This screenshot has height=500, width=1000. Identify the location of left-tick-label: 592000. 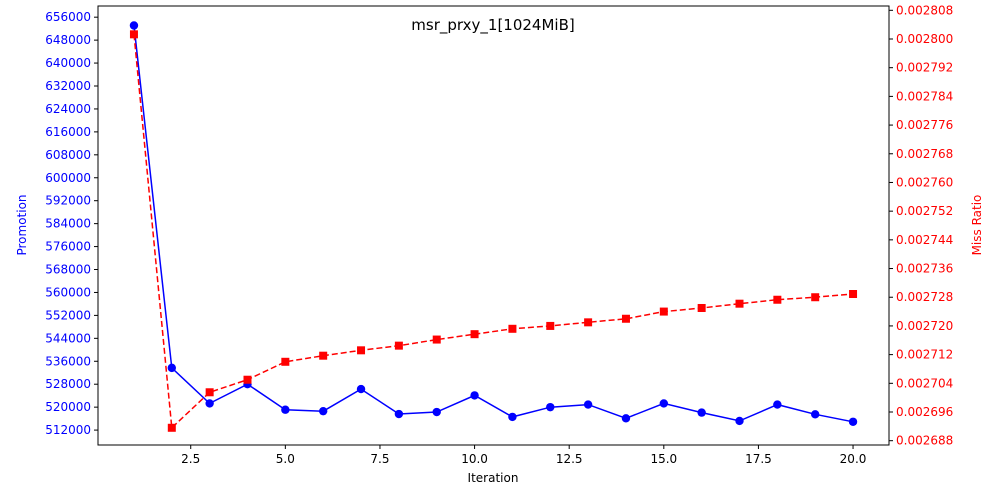
(68, 201).